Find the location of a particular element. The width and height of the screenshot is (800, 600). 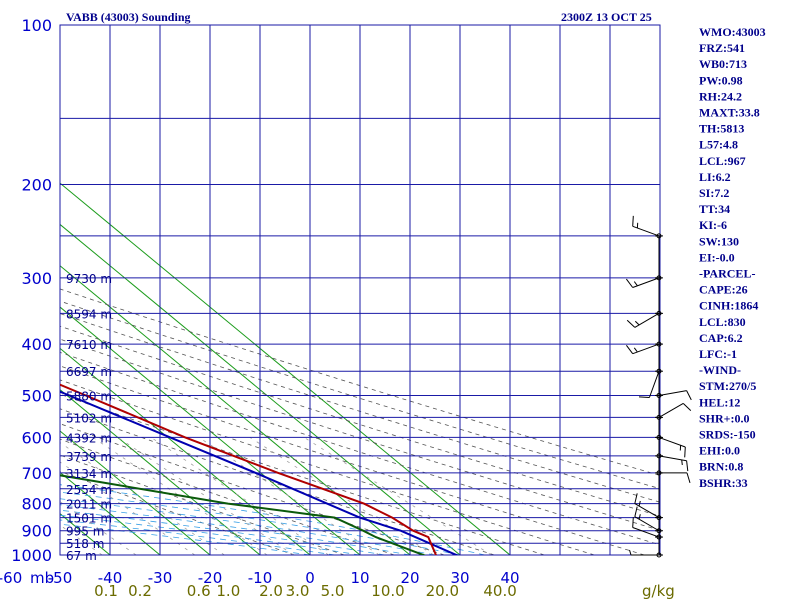

index-line: LCL:967 is located at coordinates (722, 161).